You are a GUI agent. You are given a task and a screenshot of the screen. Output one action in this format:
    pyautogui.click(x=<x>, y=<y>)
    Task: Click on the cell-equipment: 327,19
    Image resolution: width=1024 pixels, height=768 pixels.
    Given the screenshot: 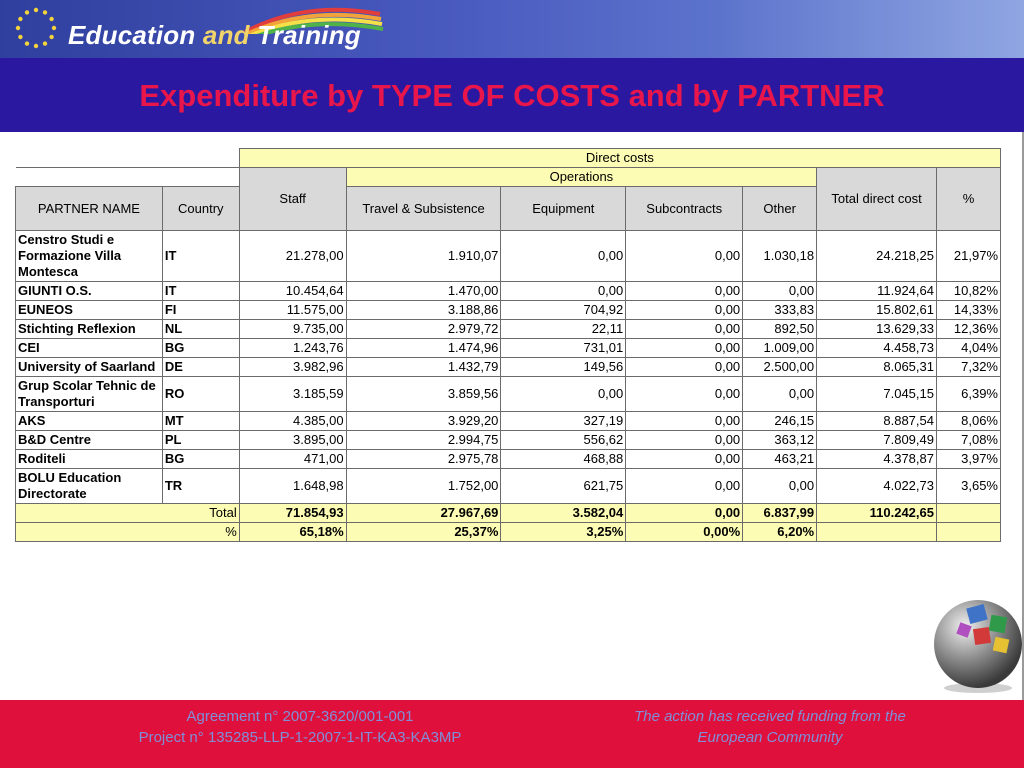 What is the action you would take?
    pyautogui.click(x=563, y=421)
    